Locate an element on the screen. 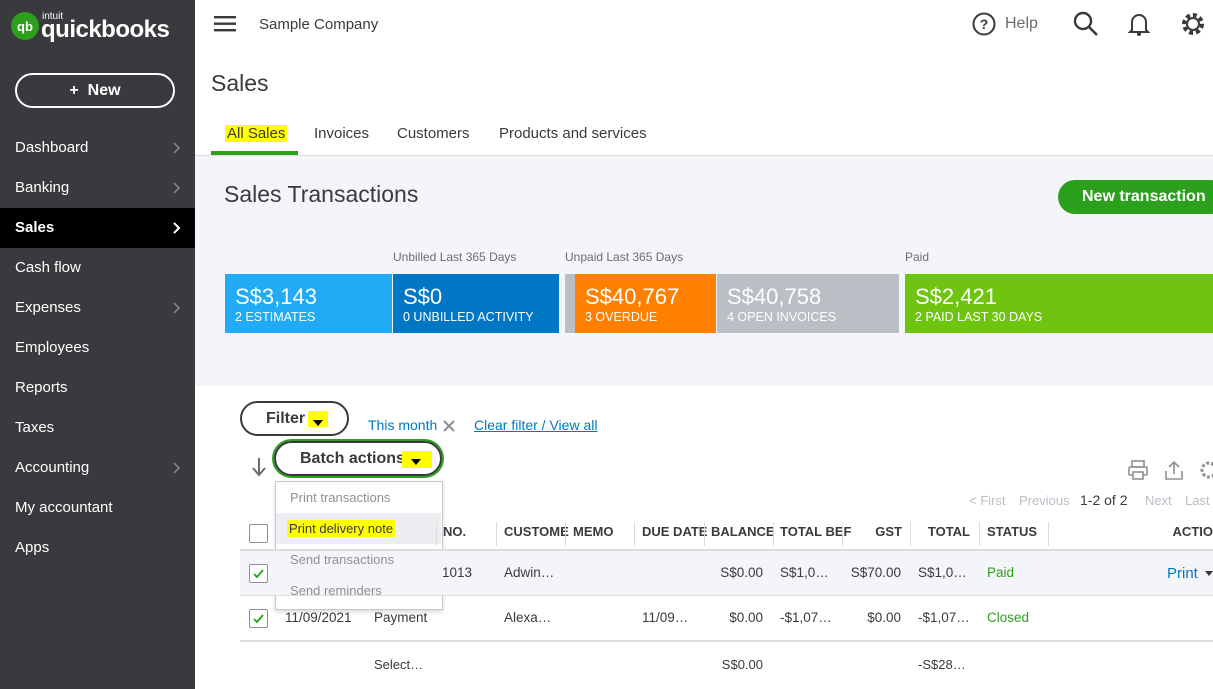 Image resolution: width=1213 pixels, height=689 pixels. print-icon is located at coordinates (1138, 470).